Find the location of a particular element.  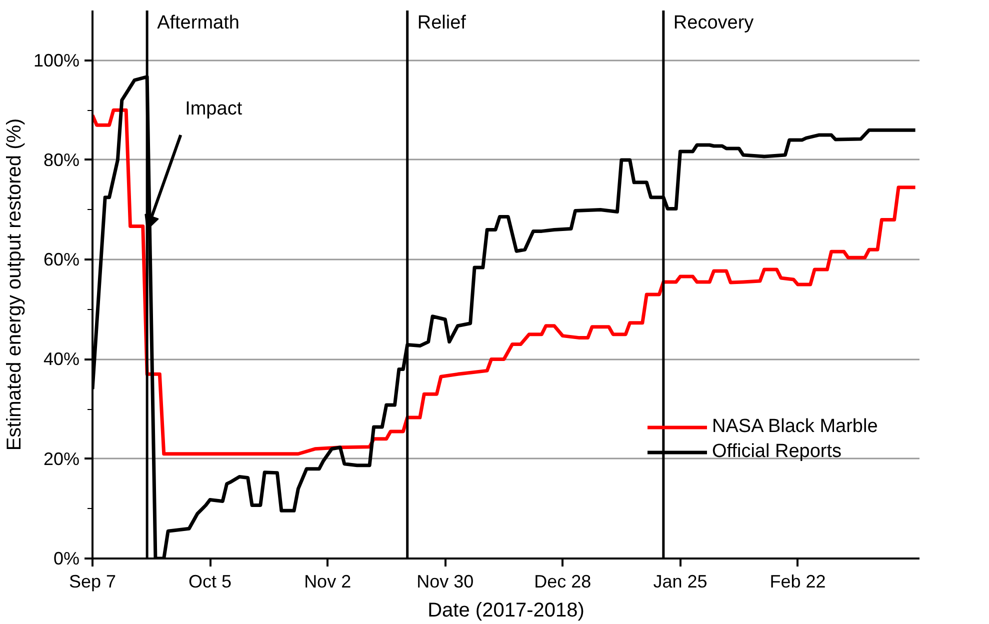

annotation: Impact is located at coordinates (214, 109).